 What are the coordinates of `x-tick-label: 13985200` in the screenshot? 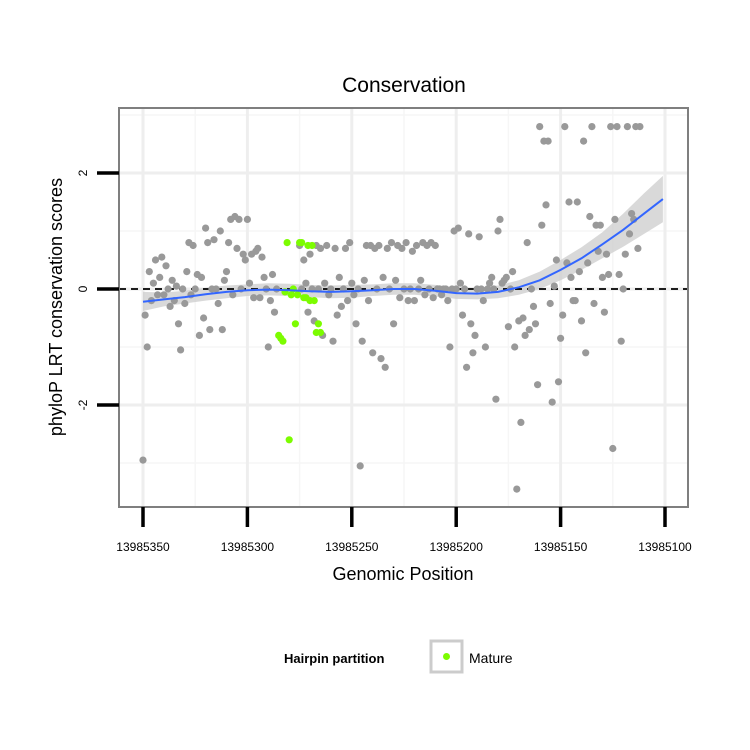 It's located at (457, 547).